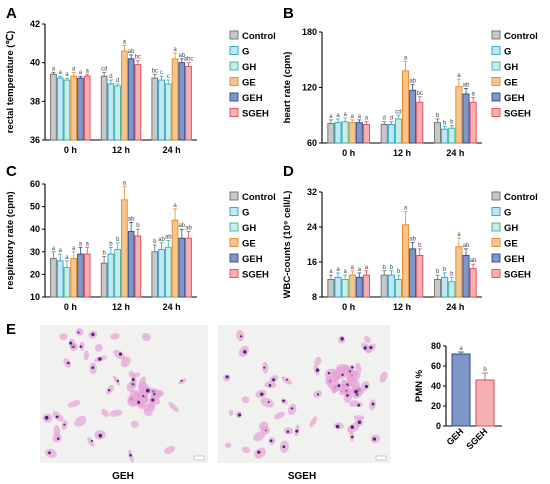 The width and height of the screenshot is (550, 484). What do you see at coordinates (305, 394) in the screenshot?
I see `micrograph-sgeh-cells` at bounding box center [305, 394].